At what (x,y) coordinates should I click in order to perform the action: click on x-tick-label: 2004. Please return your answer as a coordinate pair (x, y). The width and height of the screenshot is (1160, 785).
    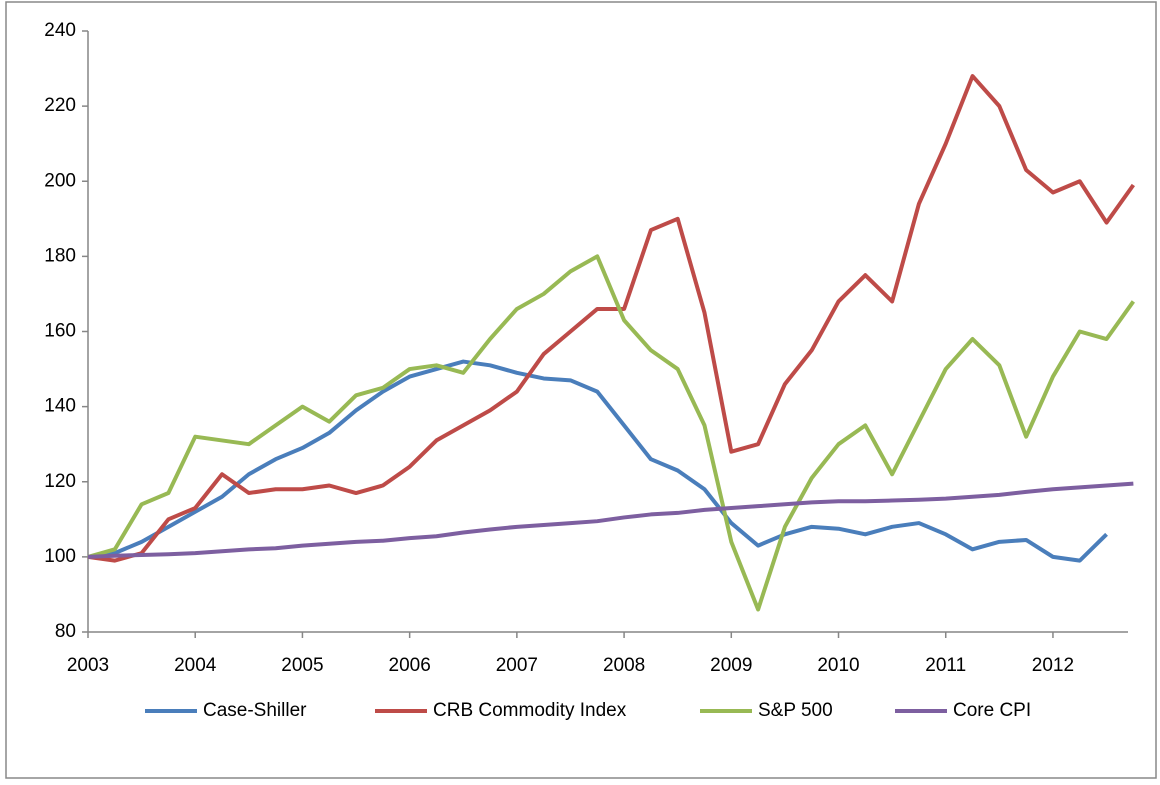
    Looking at the image, I should click on (195, 665).